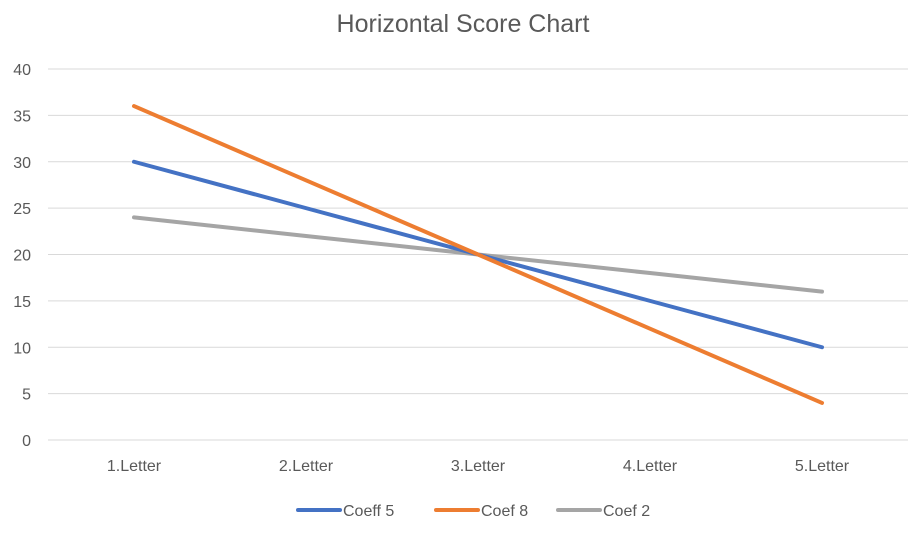 The image size is (923, 539). Describe the element at coordinates (26, 395) in the screenshot. I see `y-tick-label: 5` at that location.